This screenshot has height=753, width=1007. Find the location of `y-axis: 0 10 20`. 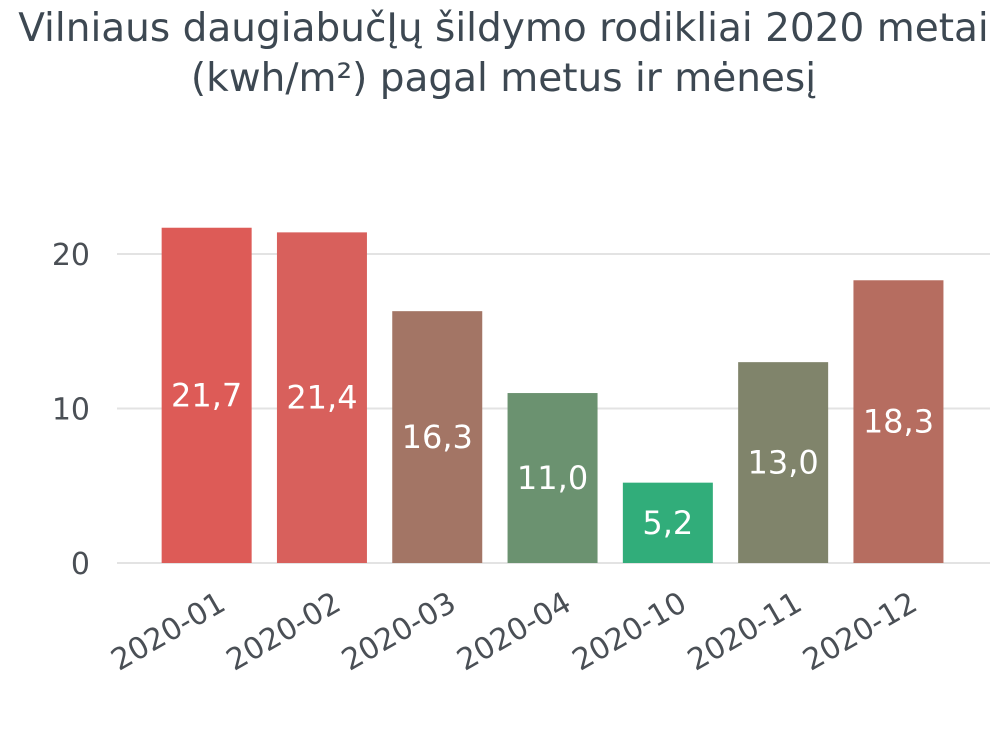

y-axis: 0 10 20 is located at coordinates (71, 410).